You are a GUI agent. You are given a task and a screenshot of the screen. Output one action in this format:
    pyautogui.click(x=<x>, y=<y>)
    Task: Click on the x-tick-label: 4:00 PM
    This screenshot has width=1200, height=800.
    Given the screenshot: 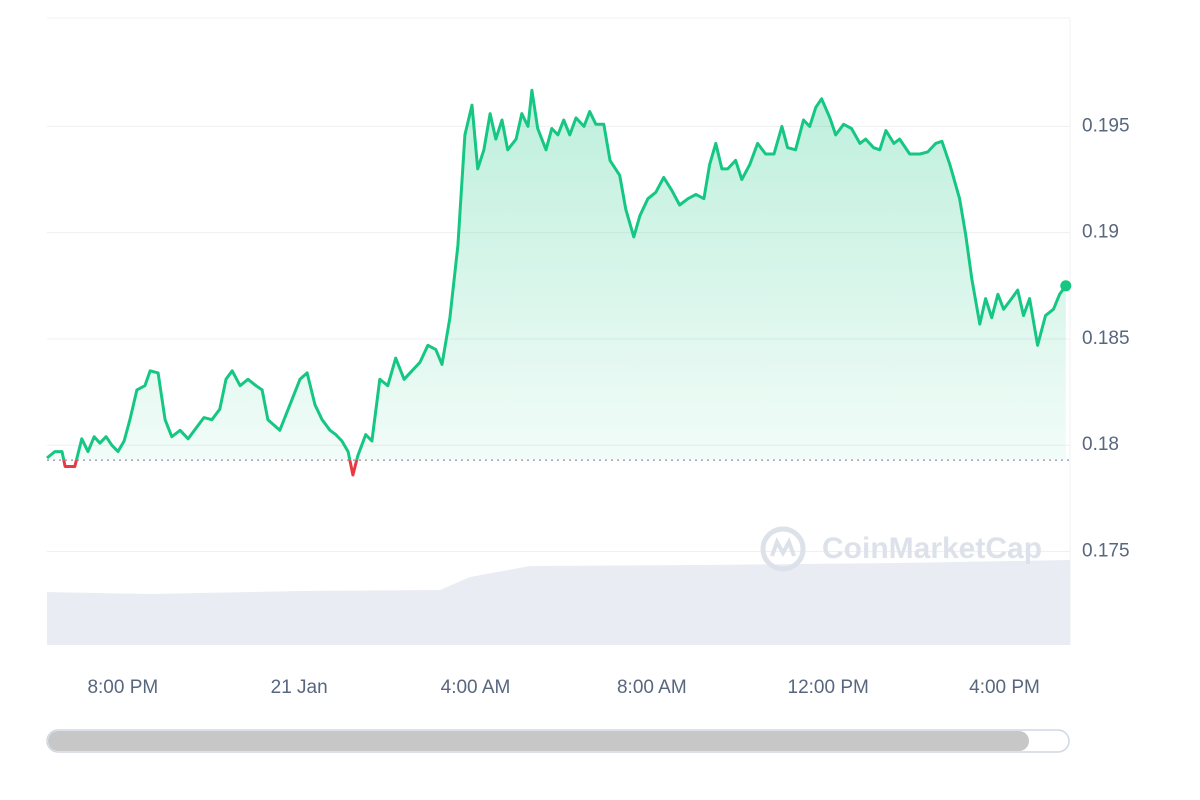 What is the action you would take?
    pyautogui.click(x=1004, y=687)
    